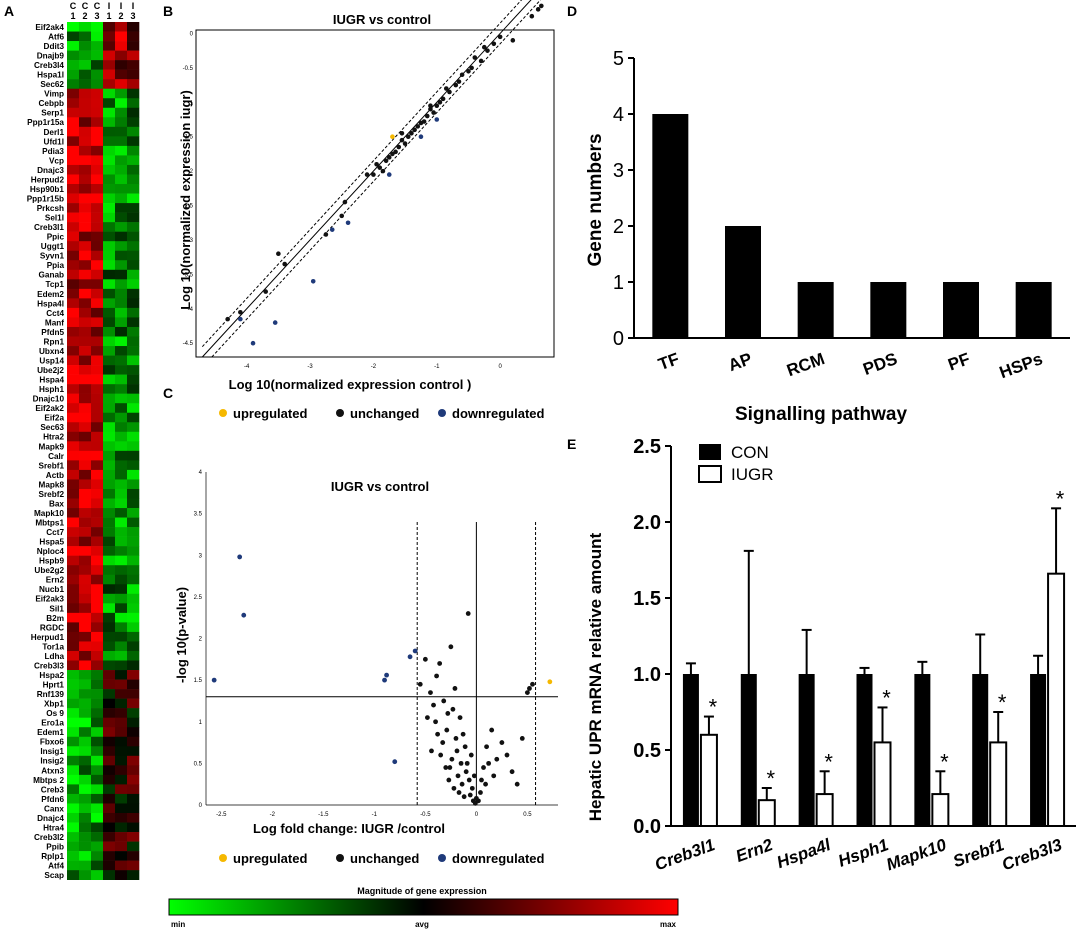  What do you see at coordinates (51, 389) in the screenshot?
I see `heatmap-gene-label: Hsph1` at bounding box center [51, 389].